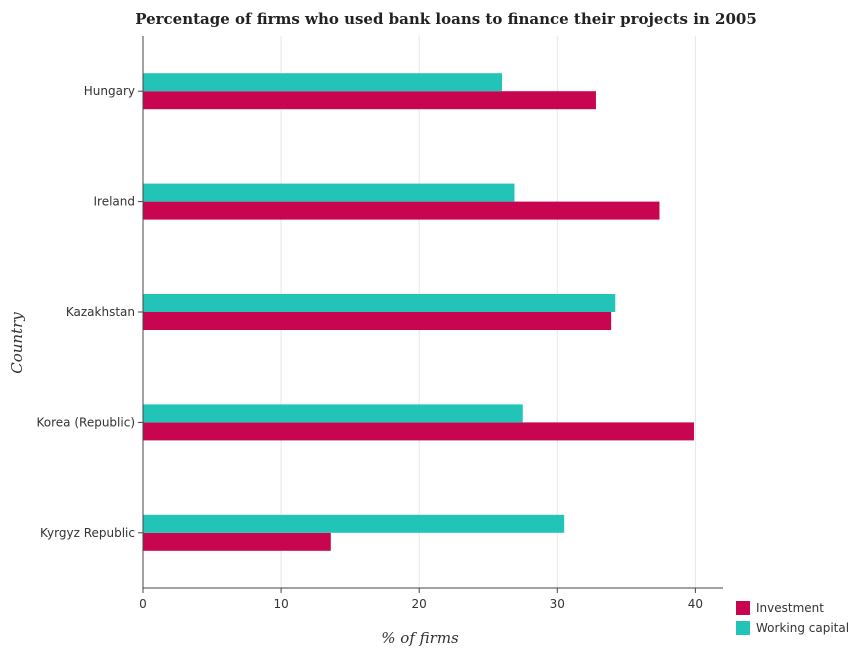  What do you see at coordinates (557, 604) in the screenshot?
I see `x-tick-label: 30` at bounding box center [557, 604].